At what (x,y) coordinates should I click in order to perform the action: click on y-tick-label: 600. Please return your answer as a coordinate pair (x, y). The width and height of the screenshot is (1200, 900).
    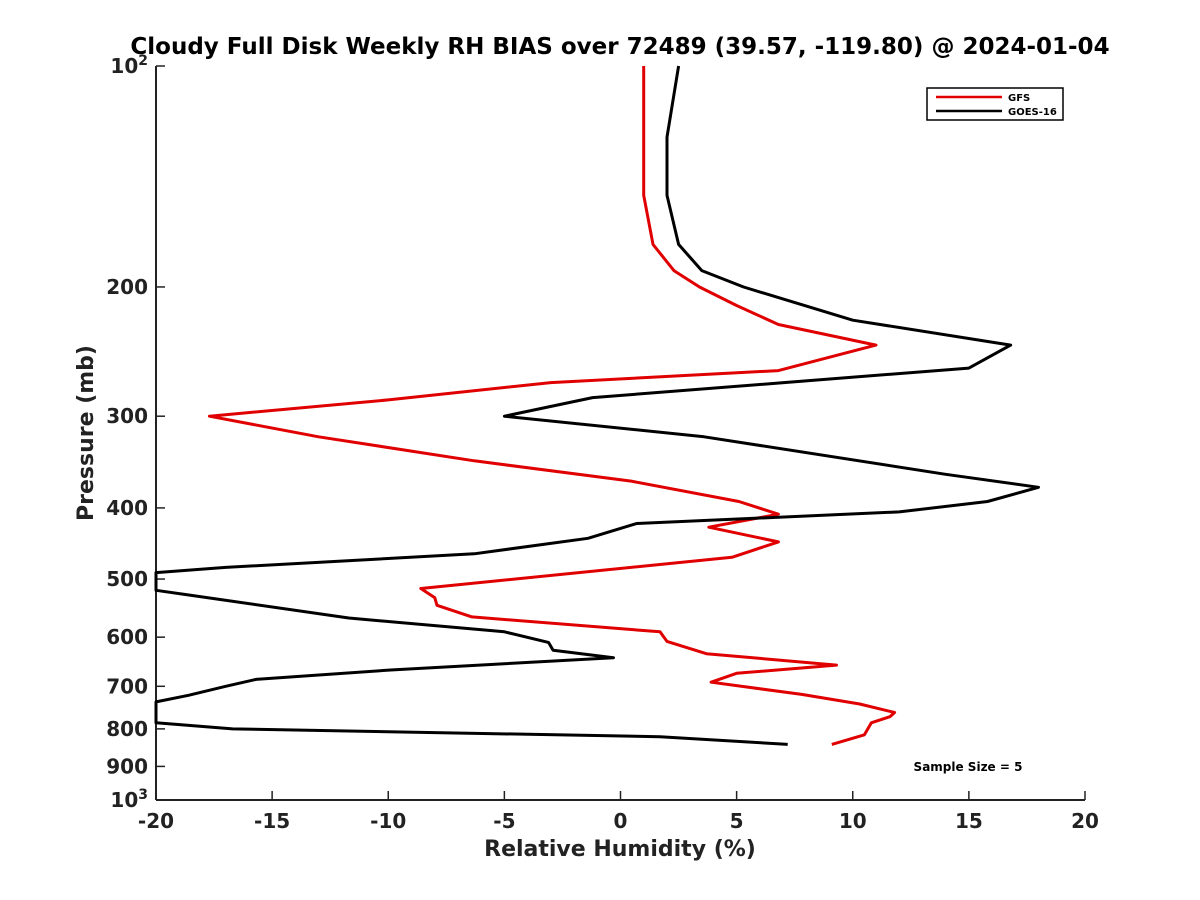
    Looking at the image, I should click on (127, 637).